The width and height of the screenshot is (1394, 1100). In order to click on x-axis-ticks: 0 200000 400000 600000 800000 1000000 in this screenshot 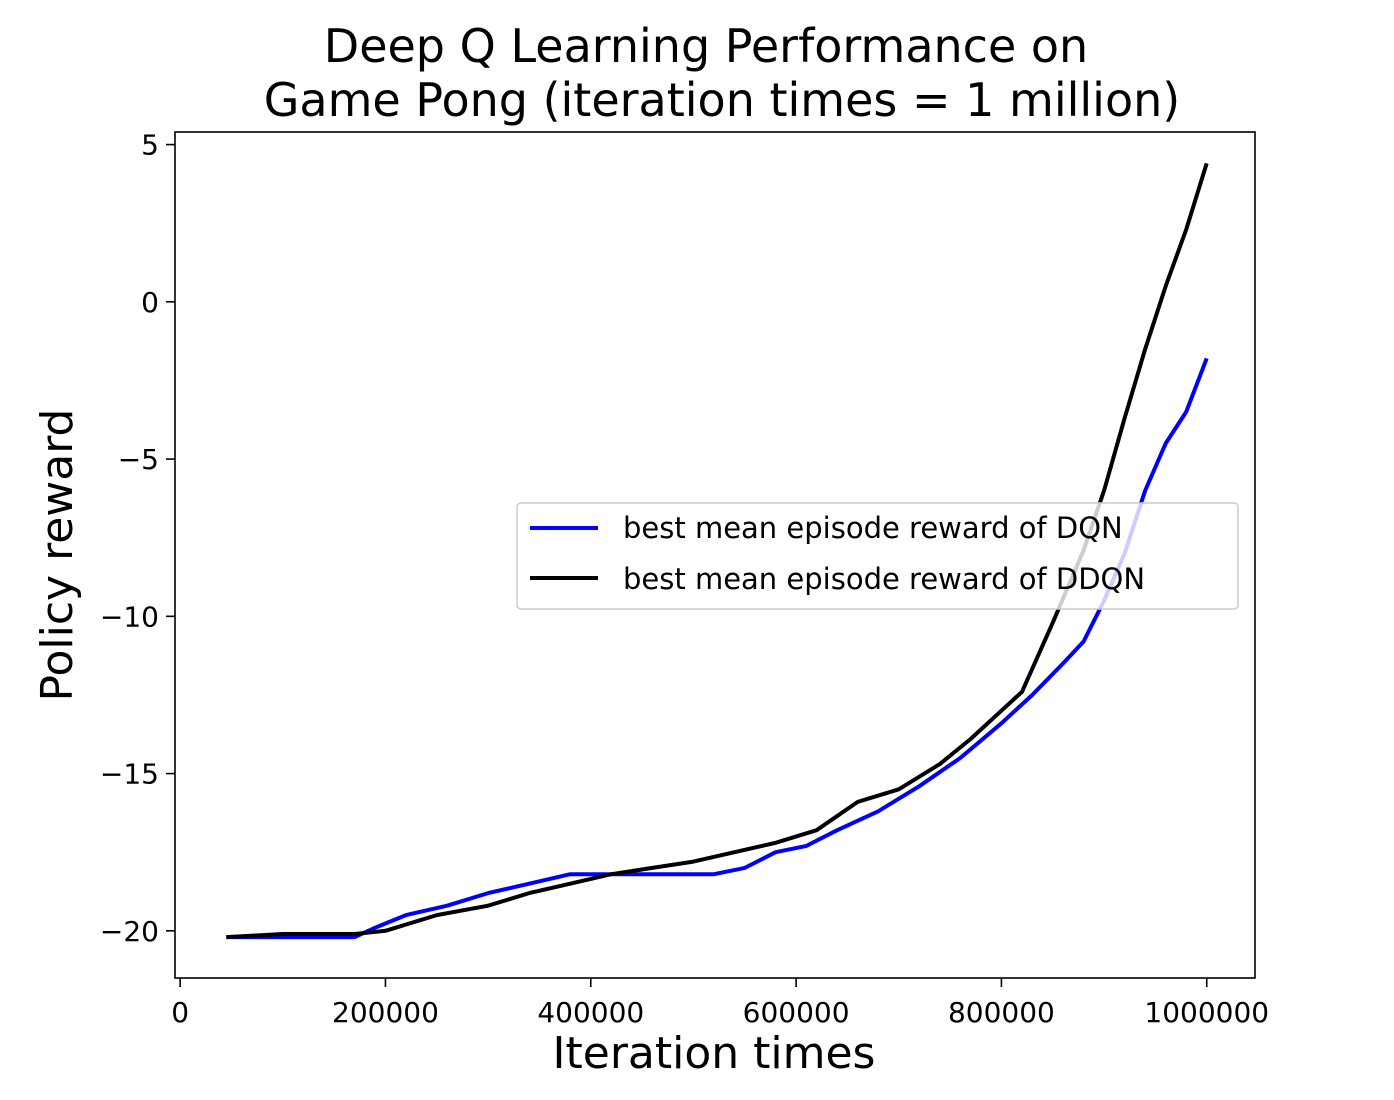, I will do `click(720, 1003)`.